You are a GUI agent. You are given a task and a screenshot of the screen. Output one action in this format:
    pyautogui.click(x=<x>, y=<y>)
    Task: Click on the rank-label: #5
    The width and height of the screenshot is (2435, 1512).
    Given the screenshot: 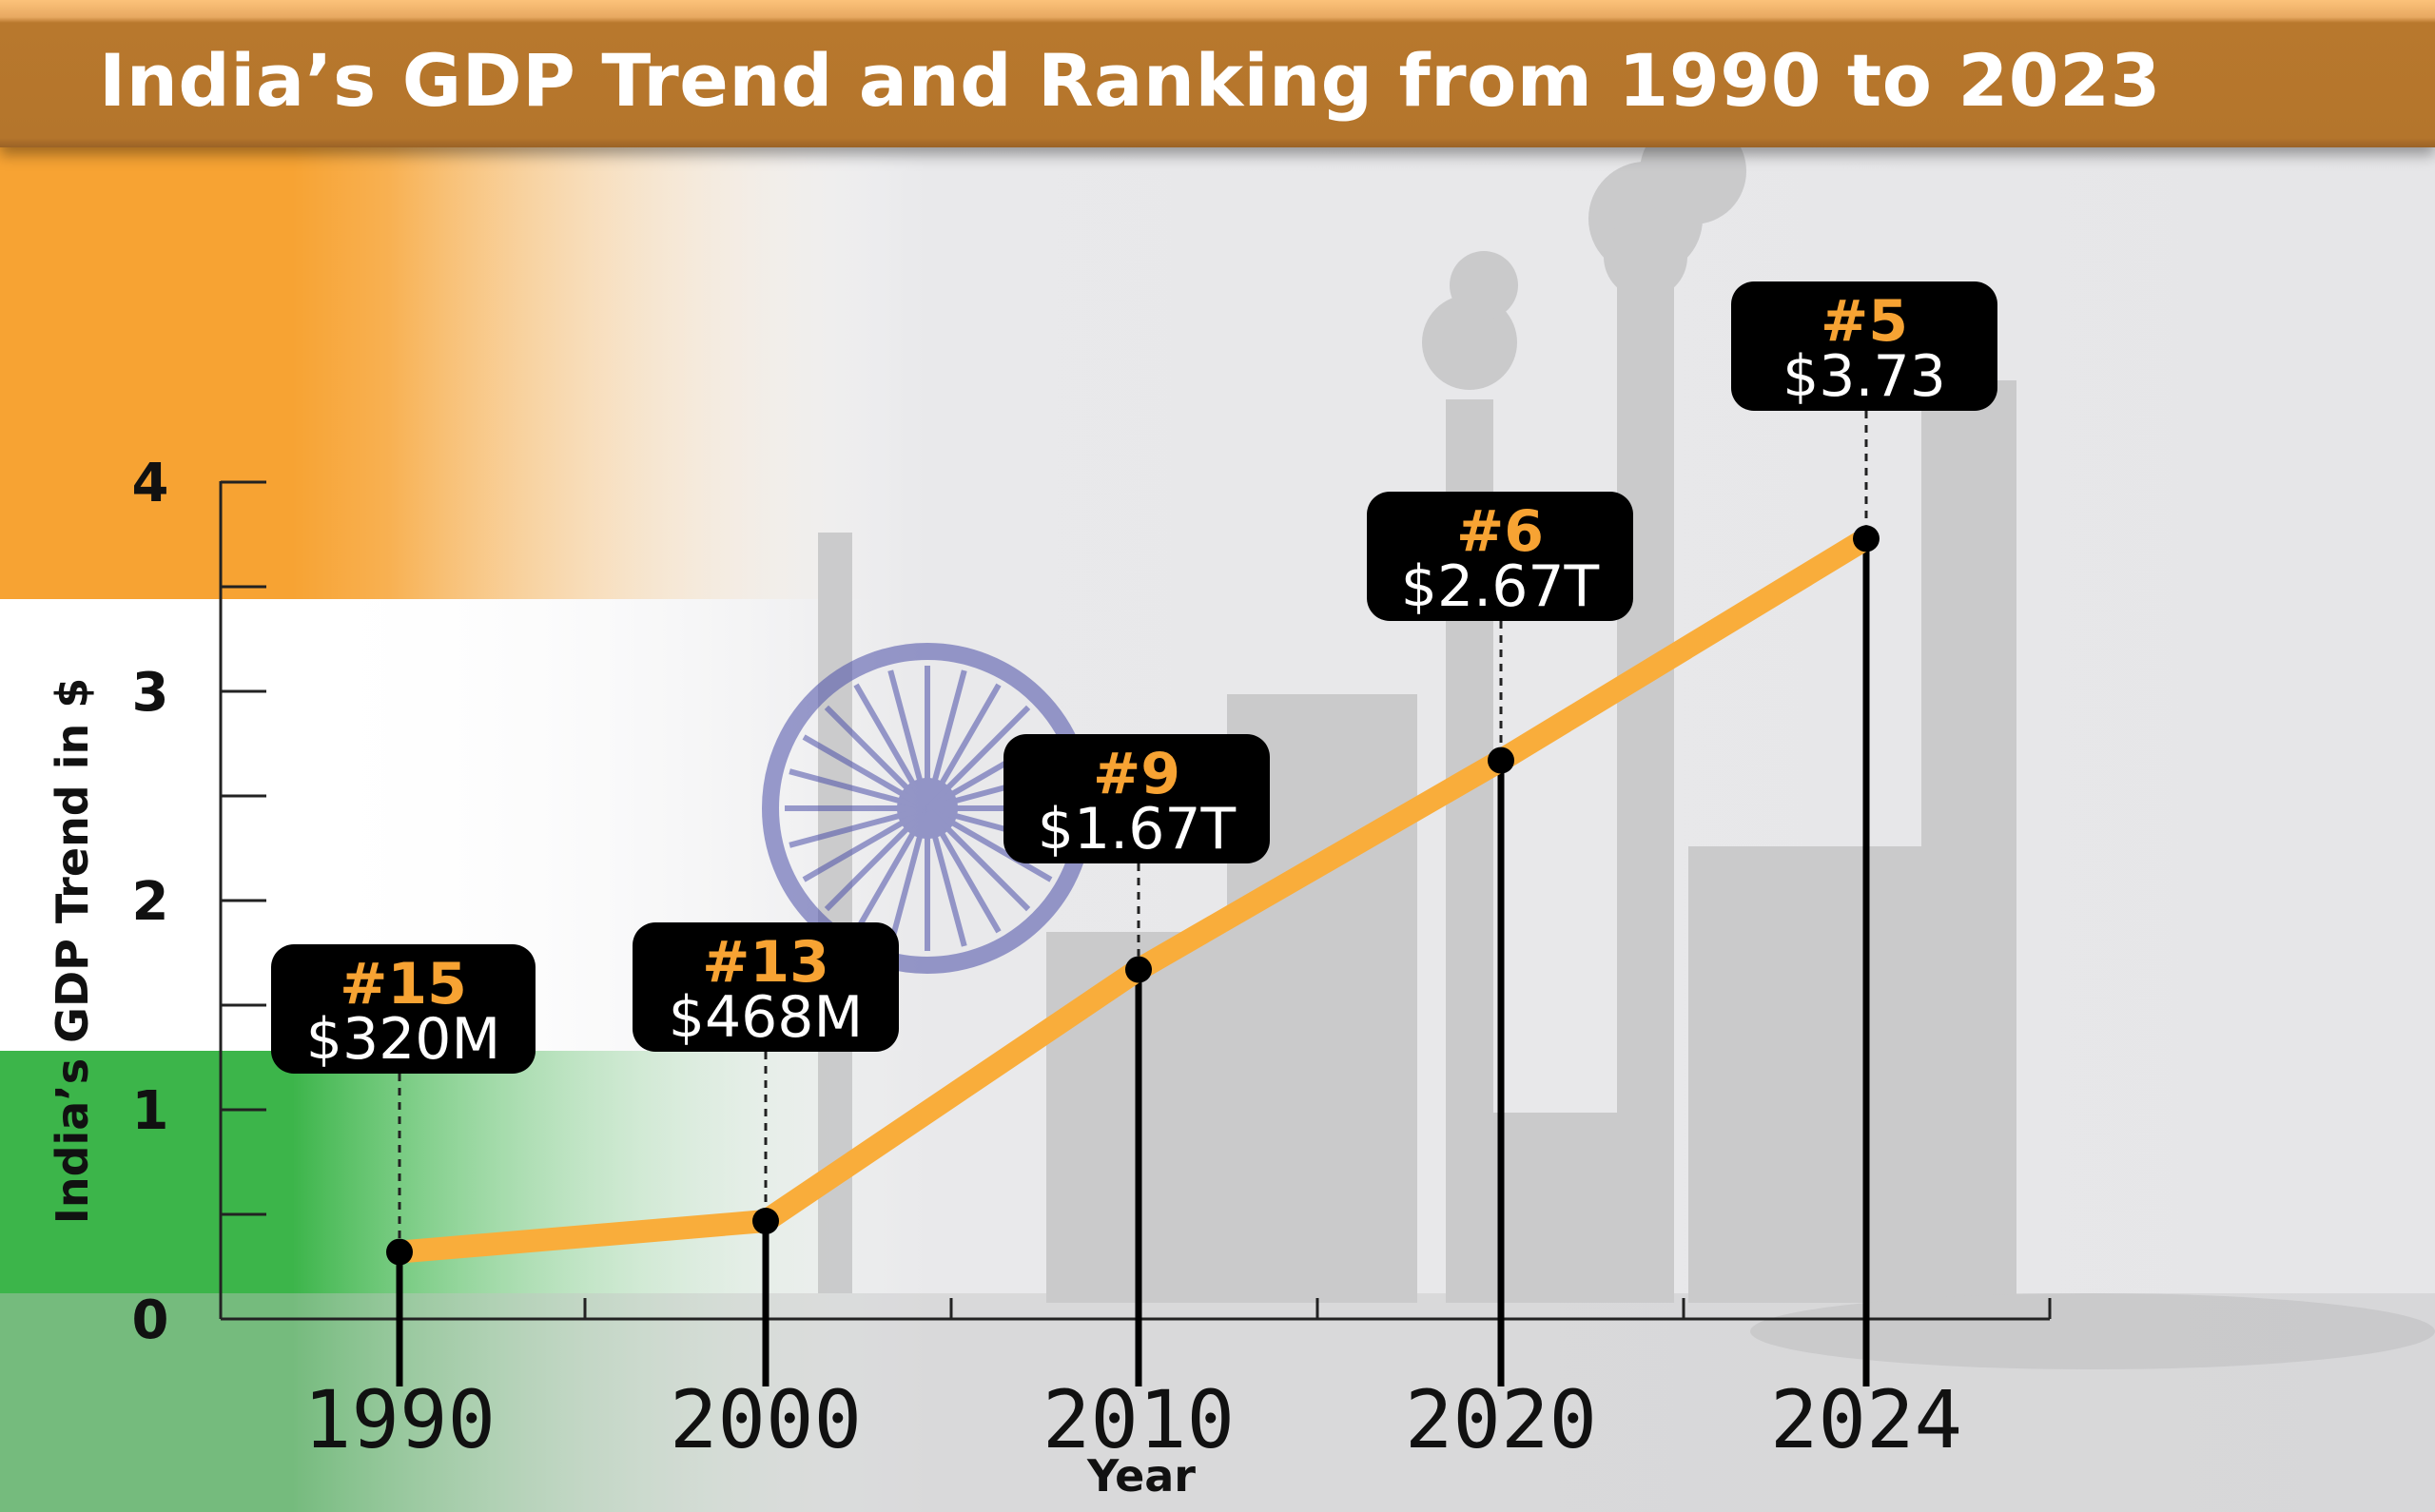 What is the action you would take?
    pyautogui.click(x=1864, y=321)
    